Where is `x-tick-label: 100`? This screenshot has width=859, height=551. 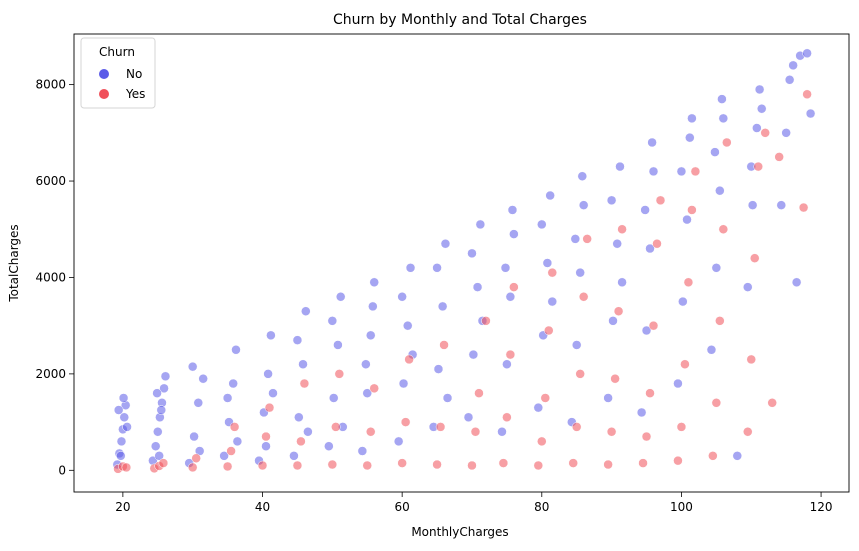
x-tick-label: 100 is located at coordinates (681, 507).